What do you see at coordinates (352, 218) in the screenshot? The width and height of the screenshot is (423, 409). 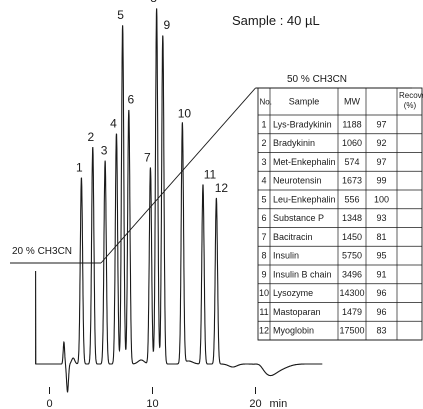 I see `table-cell-mw: 1348` at bounding box center [352, 218].